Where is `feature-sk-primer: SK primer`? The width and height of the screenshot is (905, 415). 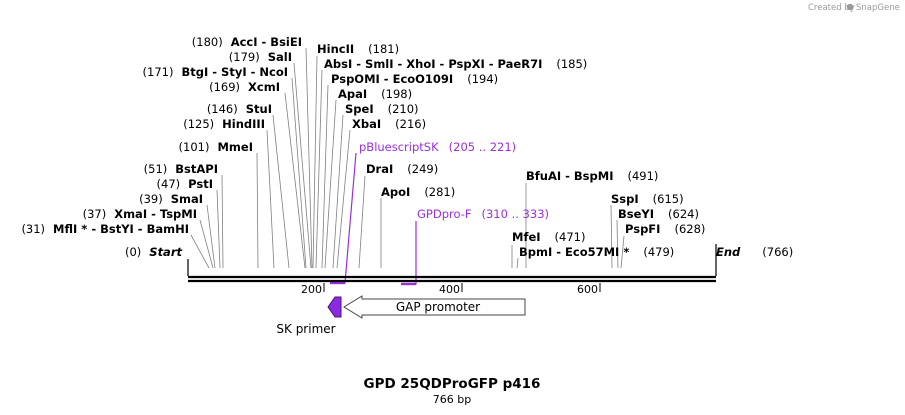
feature-sk-primer: SK primer is located at coordinates (309, 316).